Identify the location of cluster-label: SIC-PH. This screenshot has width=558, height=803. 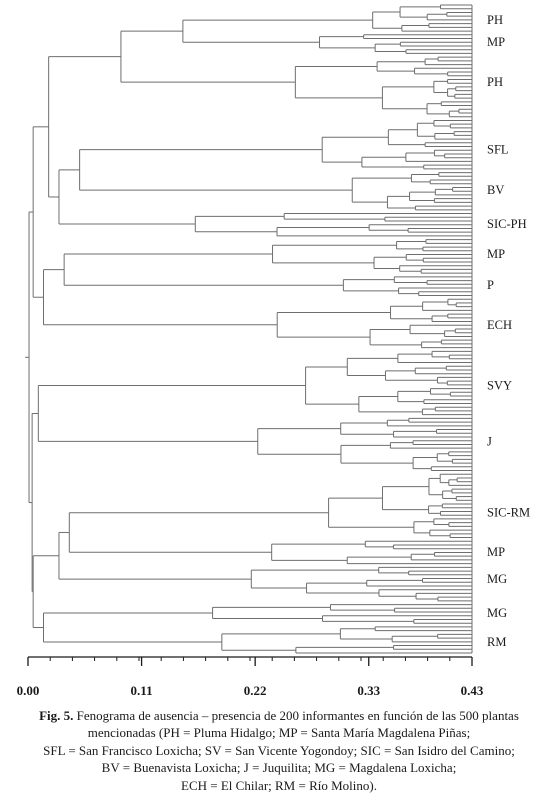
(507, 224).